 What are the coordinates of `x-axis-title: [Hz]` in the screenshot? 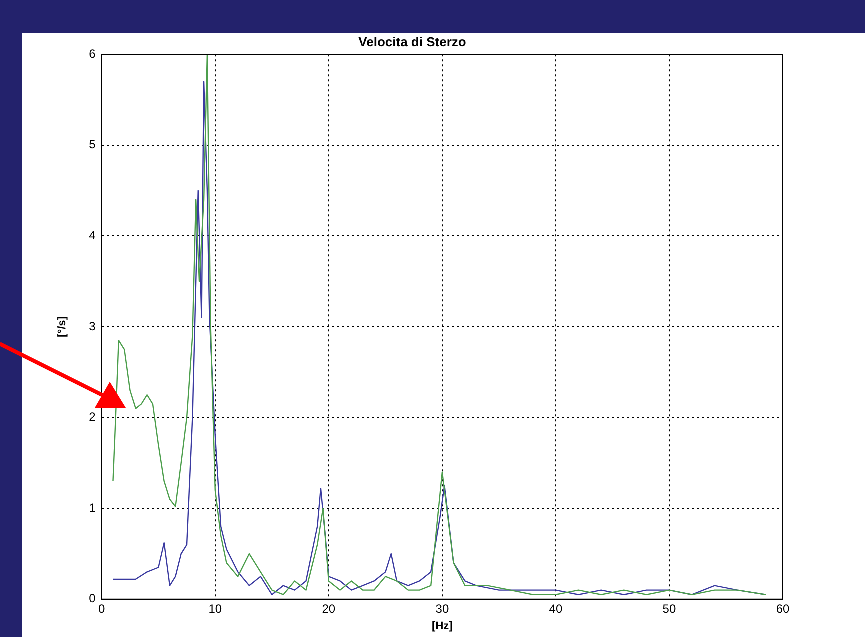 It's located at (443, 626).